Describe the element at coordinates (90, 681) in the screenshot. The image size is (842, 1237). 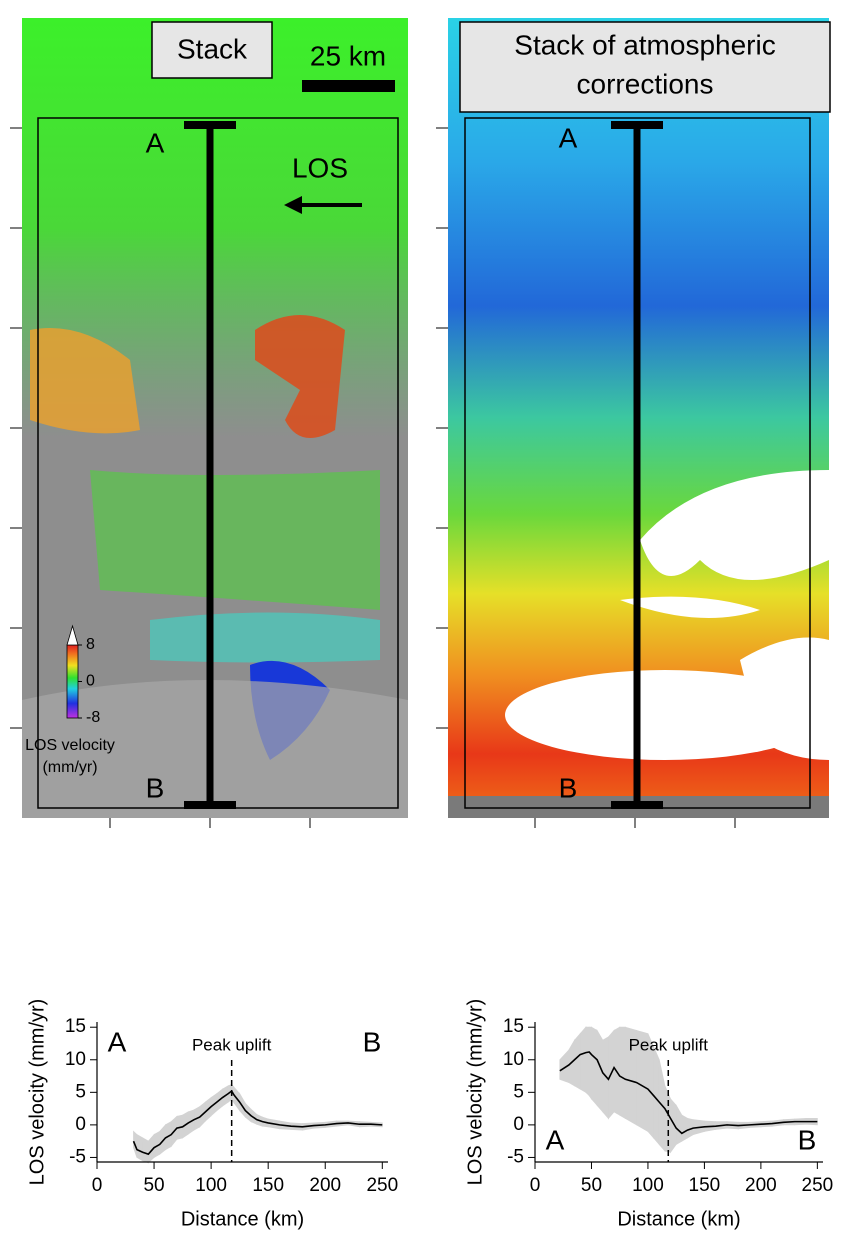
I see `colorbar-tick-label: 0` at that location.